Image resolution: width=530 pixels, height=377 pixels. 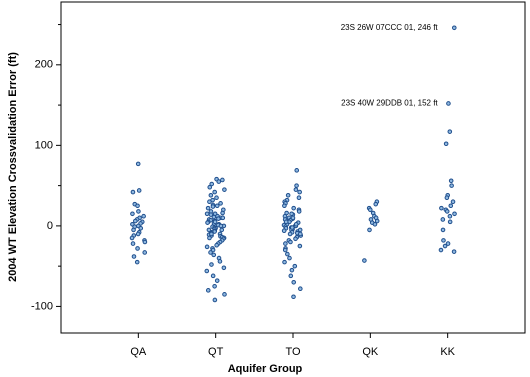 I want to click on annotation: 23S 40W 29DDB 01, 152 ft, so click(x=389, y=103).